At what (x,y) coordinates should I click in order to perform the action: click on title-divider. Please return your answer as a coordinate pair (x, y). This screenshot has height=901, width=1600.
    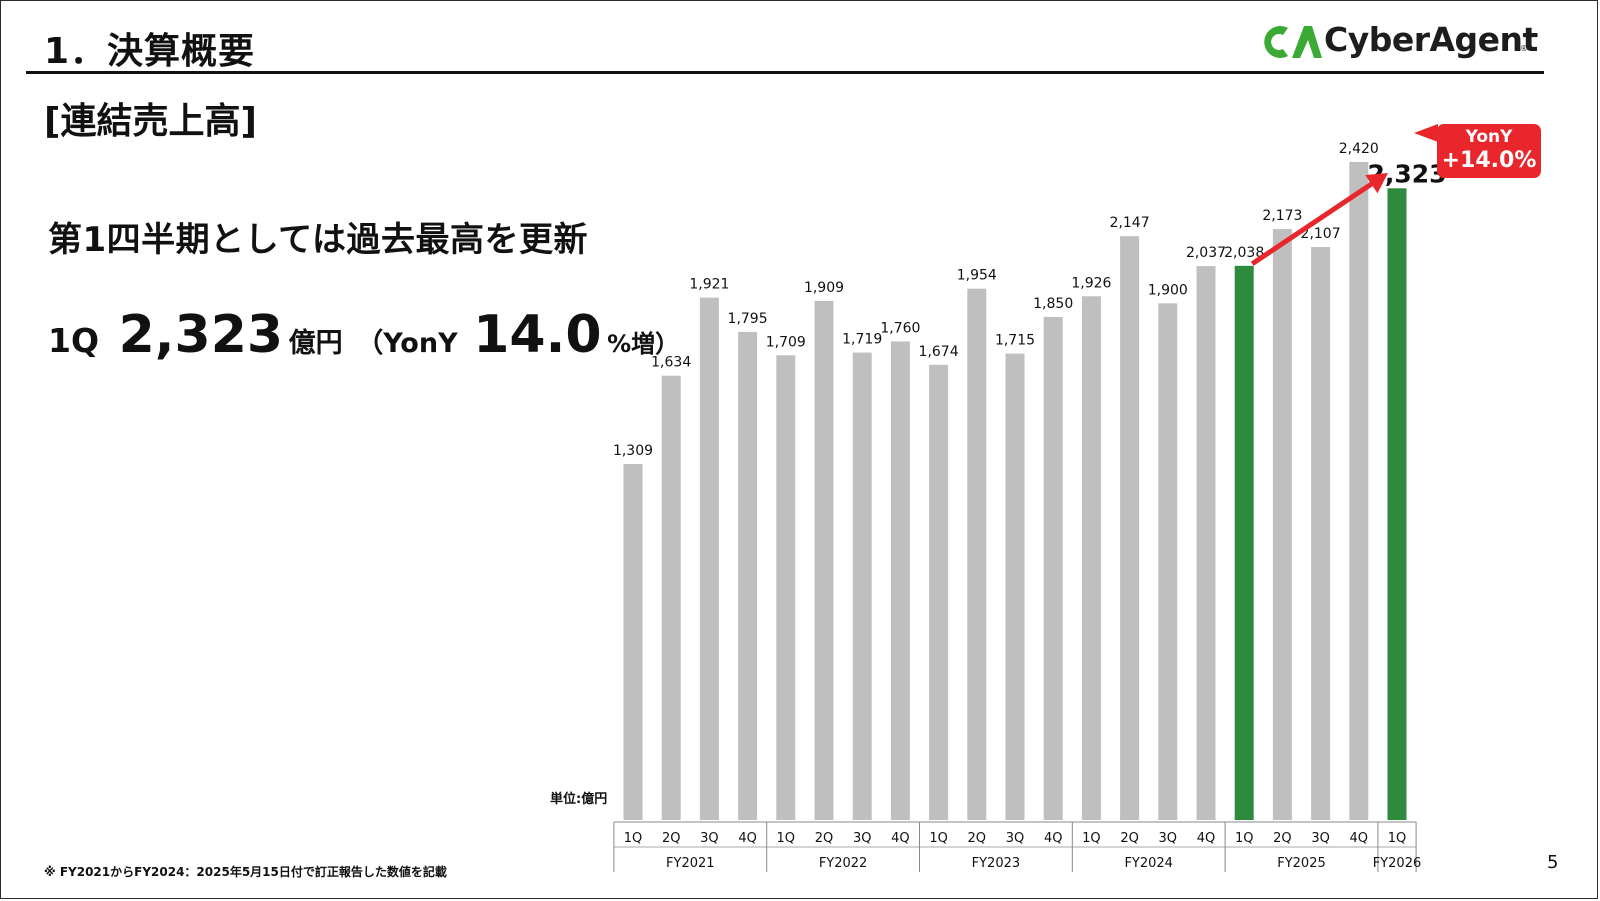
    Looking at the image, I should click on (785, 72).